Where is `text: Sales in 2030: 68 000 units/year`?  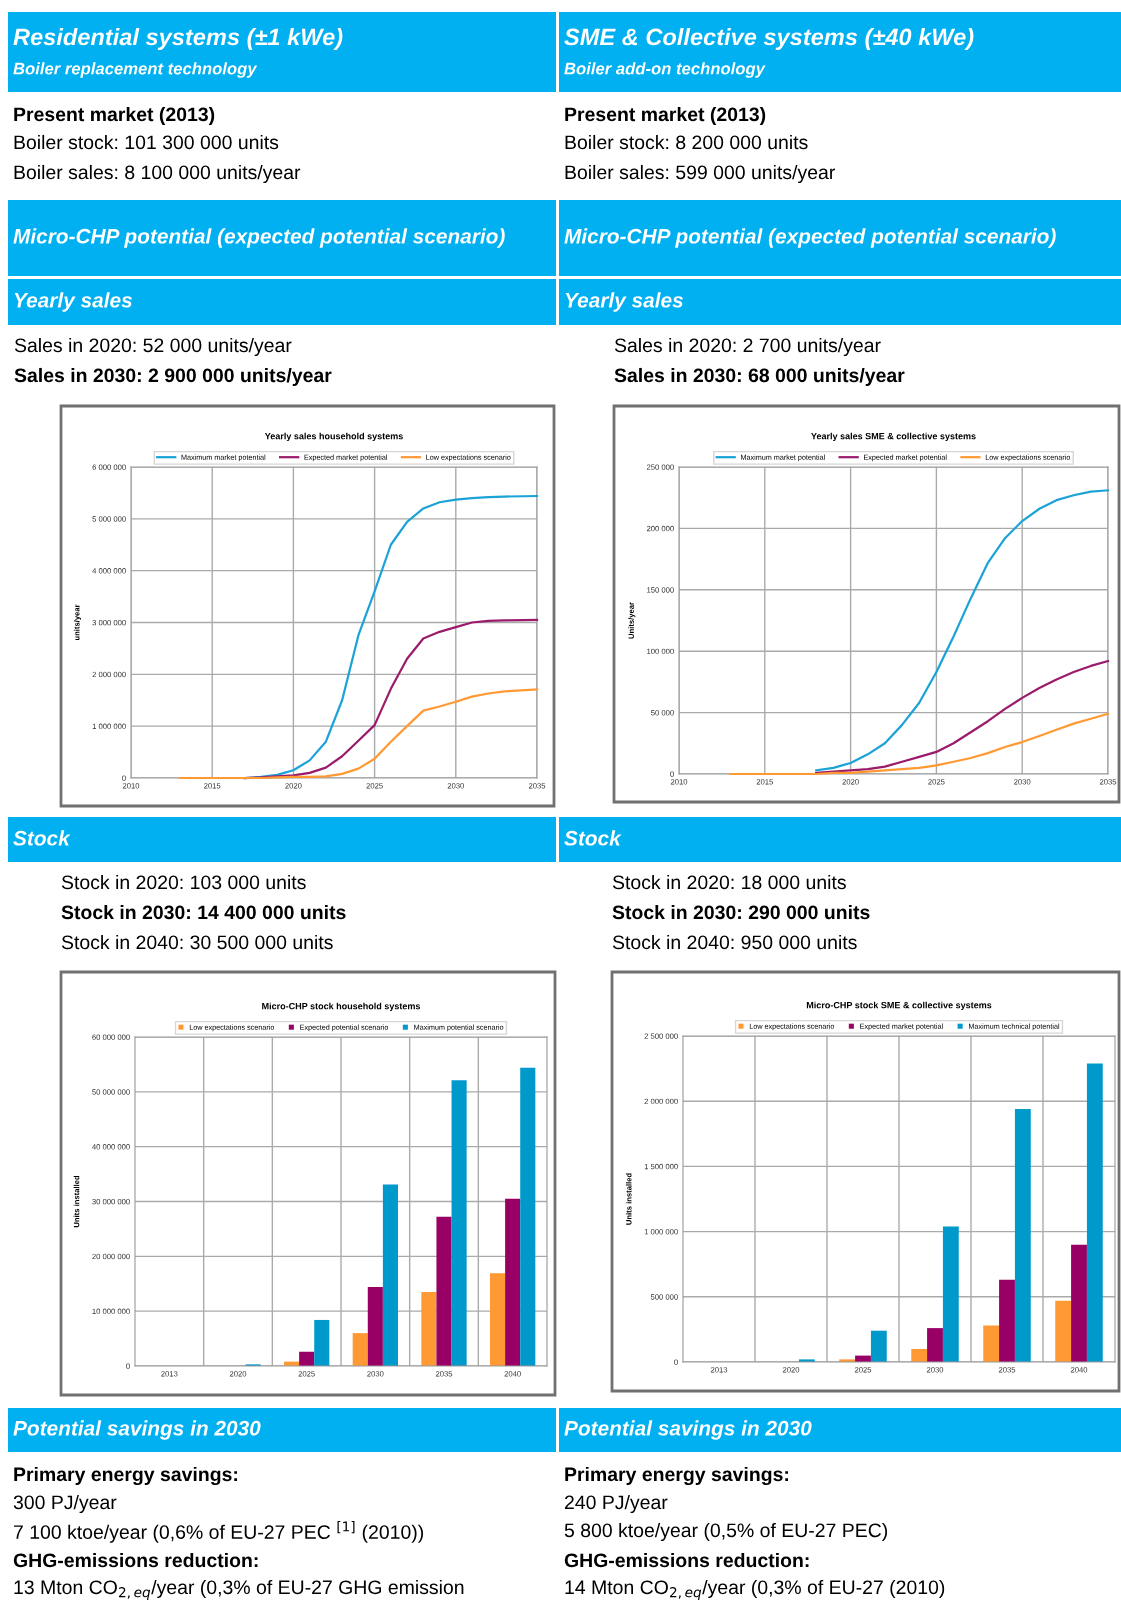
text: Sales in 2030: 68 000 units/year is located at coordinates (759, 377).